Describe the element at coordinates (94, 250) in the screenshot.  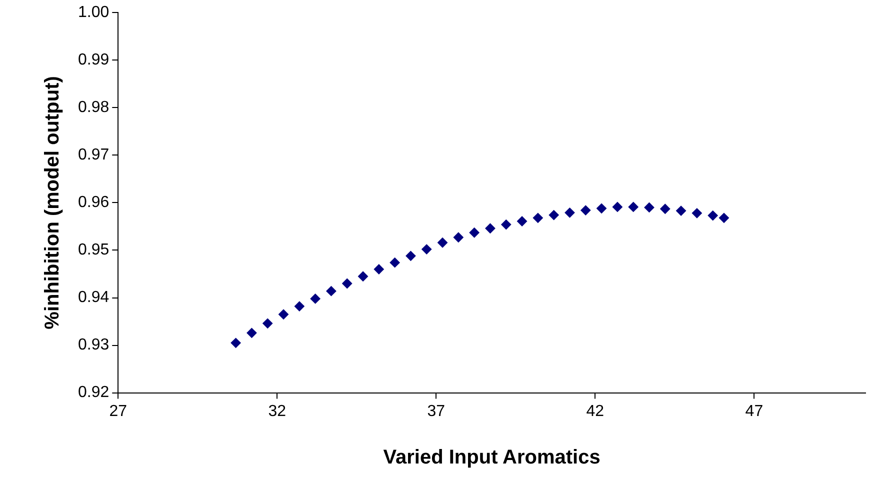
I see `y-tick-label: 0.95` at that location.